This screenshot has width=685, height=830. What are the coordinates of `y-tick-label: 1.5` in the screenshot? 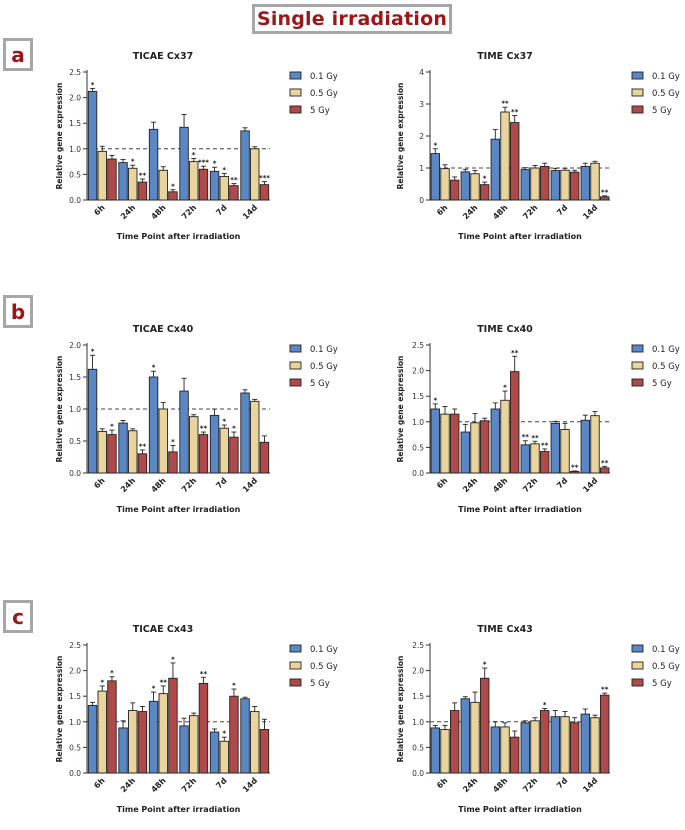 It's located at (418, 696).